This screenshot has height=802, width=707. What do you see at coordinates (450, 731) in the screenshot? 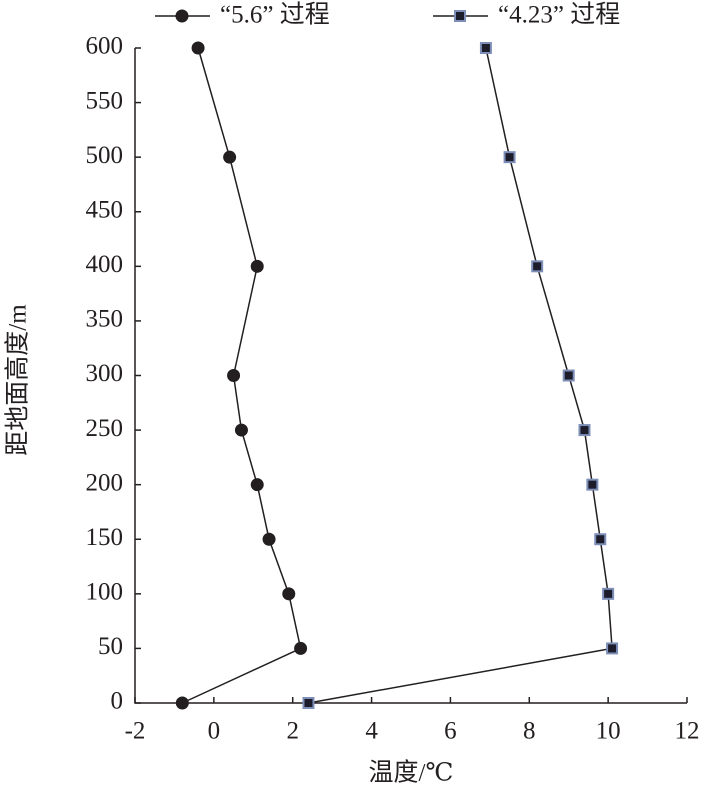
I see `x-tick-label: 6` at bounding box center [450, 731].